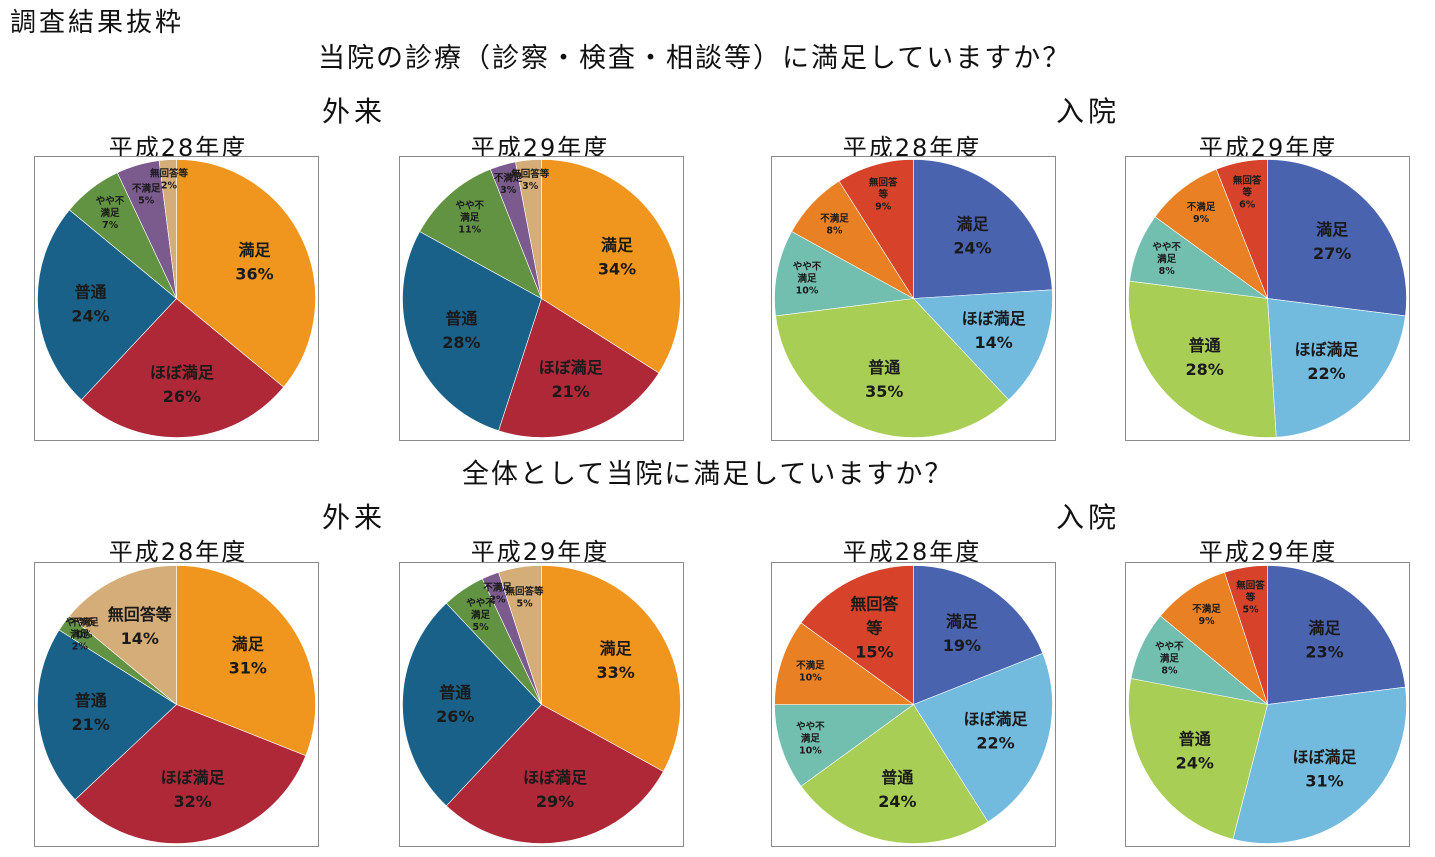  I want to click on slice-label-somewhat-dissatisfied: やや不満足 7%, so click(110, 213).